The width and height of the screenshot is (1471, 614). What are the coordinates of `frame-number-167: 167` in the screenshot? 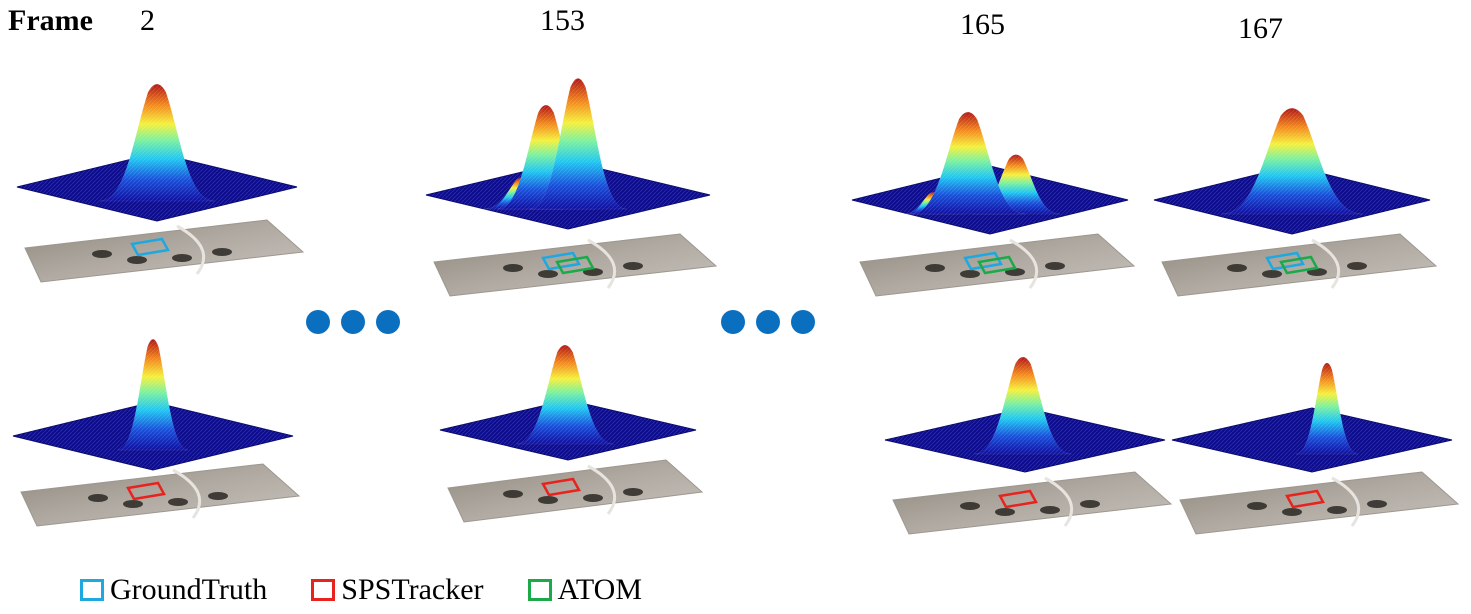 It's located at (1260, 28).